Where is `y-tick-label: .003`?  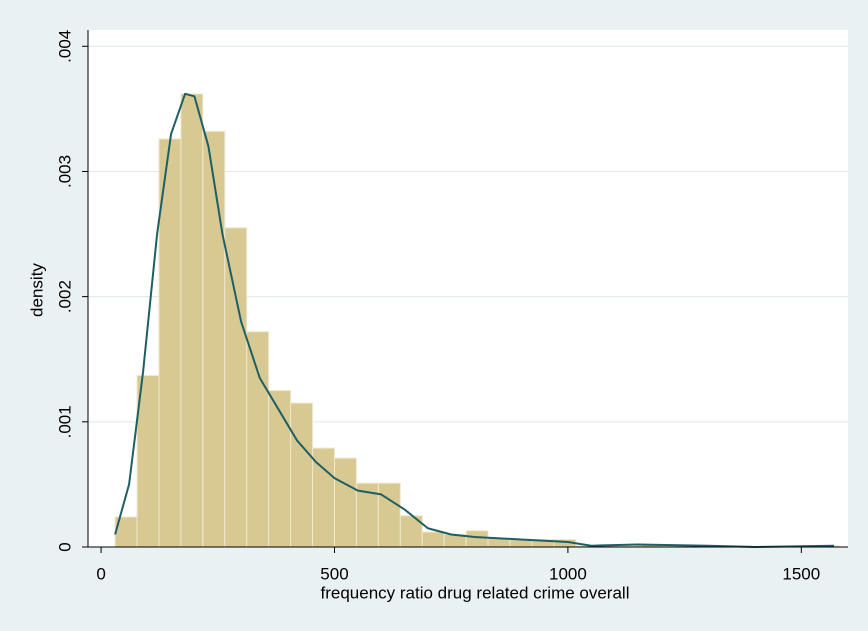 y-tick-label: .003 is located at coordinates (64, 171).